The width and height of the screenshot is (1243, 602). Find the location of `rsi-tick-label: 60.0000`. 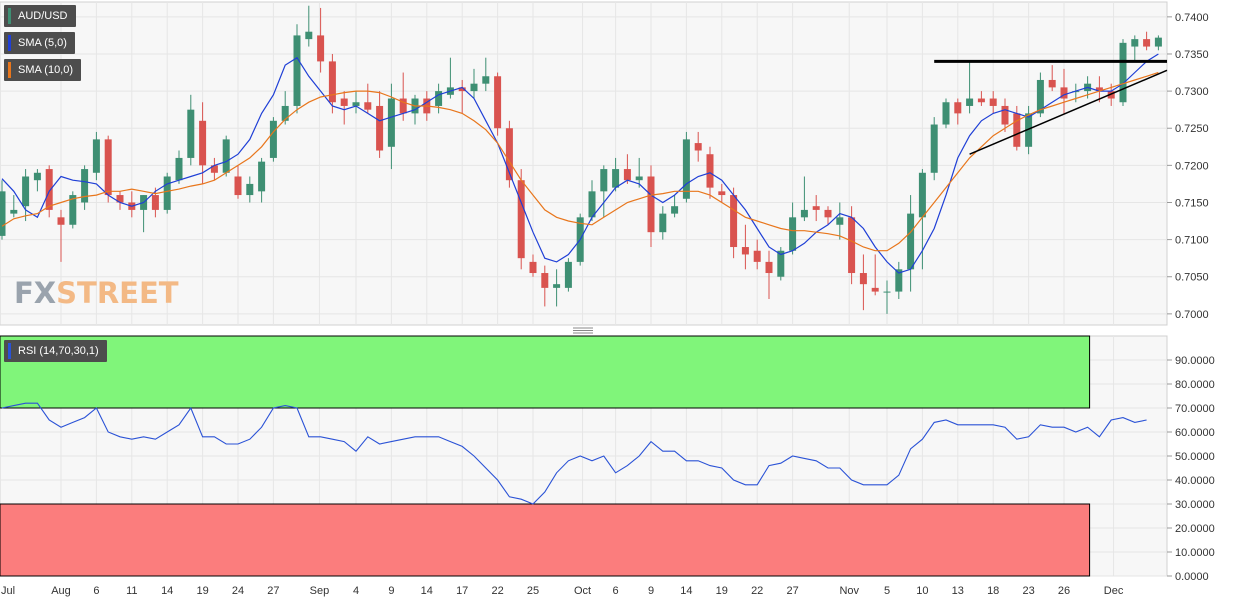

rsi-tick-label: 60.0000 is located at coordinates (1195, 433).